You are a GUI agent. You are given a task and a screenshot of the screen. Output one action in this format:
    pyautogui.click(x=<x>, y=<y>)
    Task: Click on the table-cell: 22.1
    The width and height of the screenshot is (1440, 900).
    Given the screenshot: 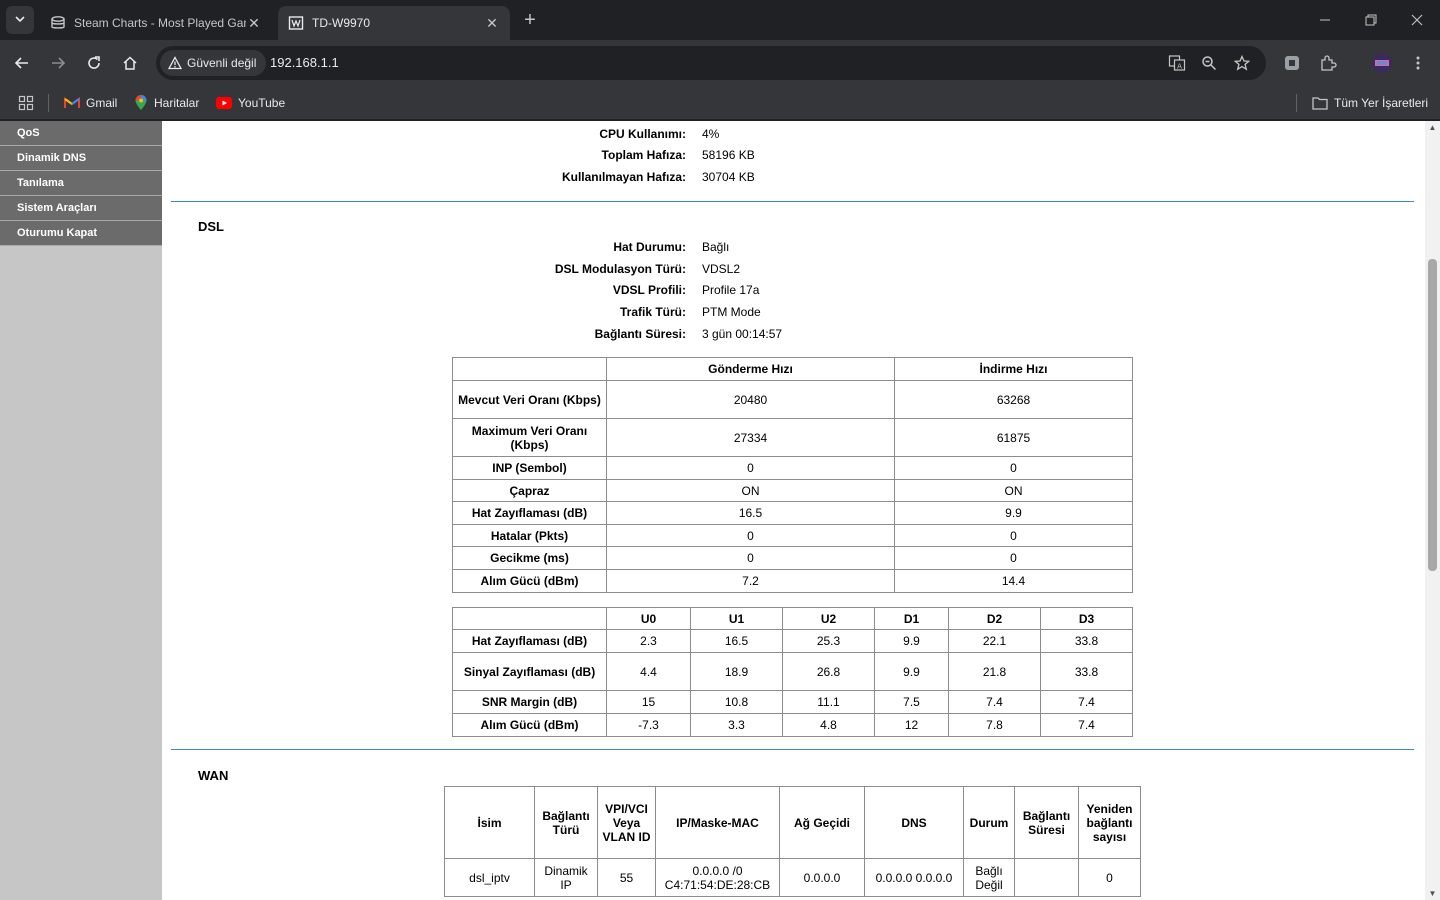 What is the action you would take?
    pyautogui.click(x=994, y=641)
    